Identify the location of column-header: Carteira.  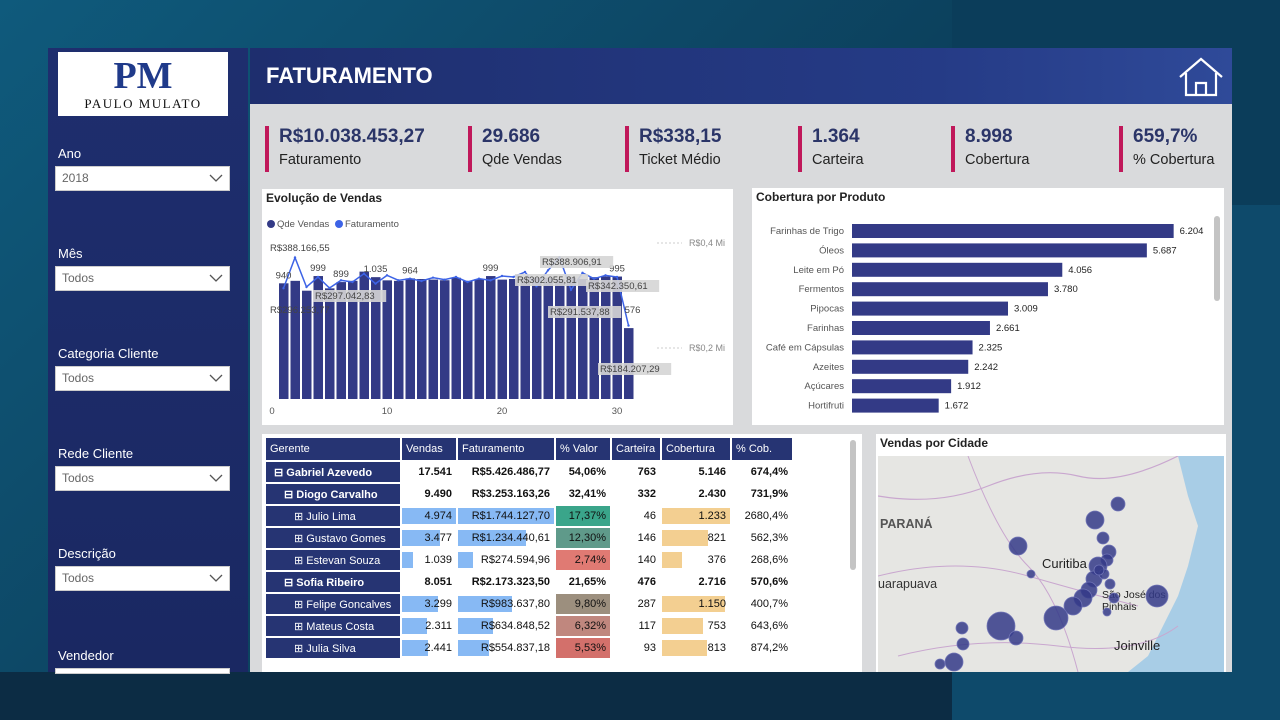
(636, 449).